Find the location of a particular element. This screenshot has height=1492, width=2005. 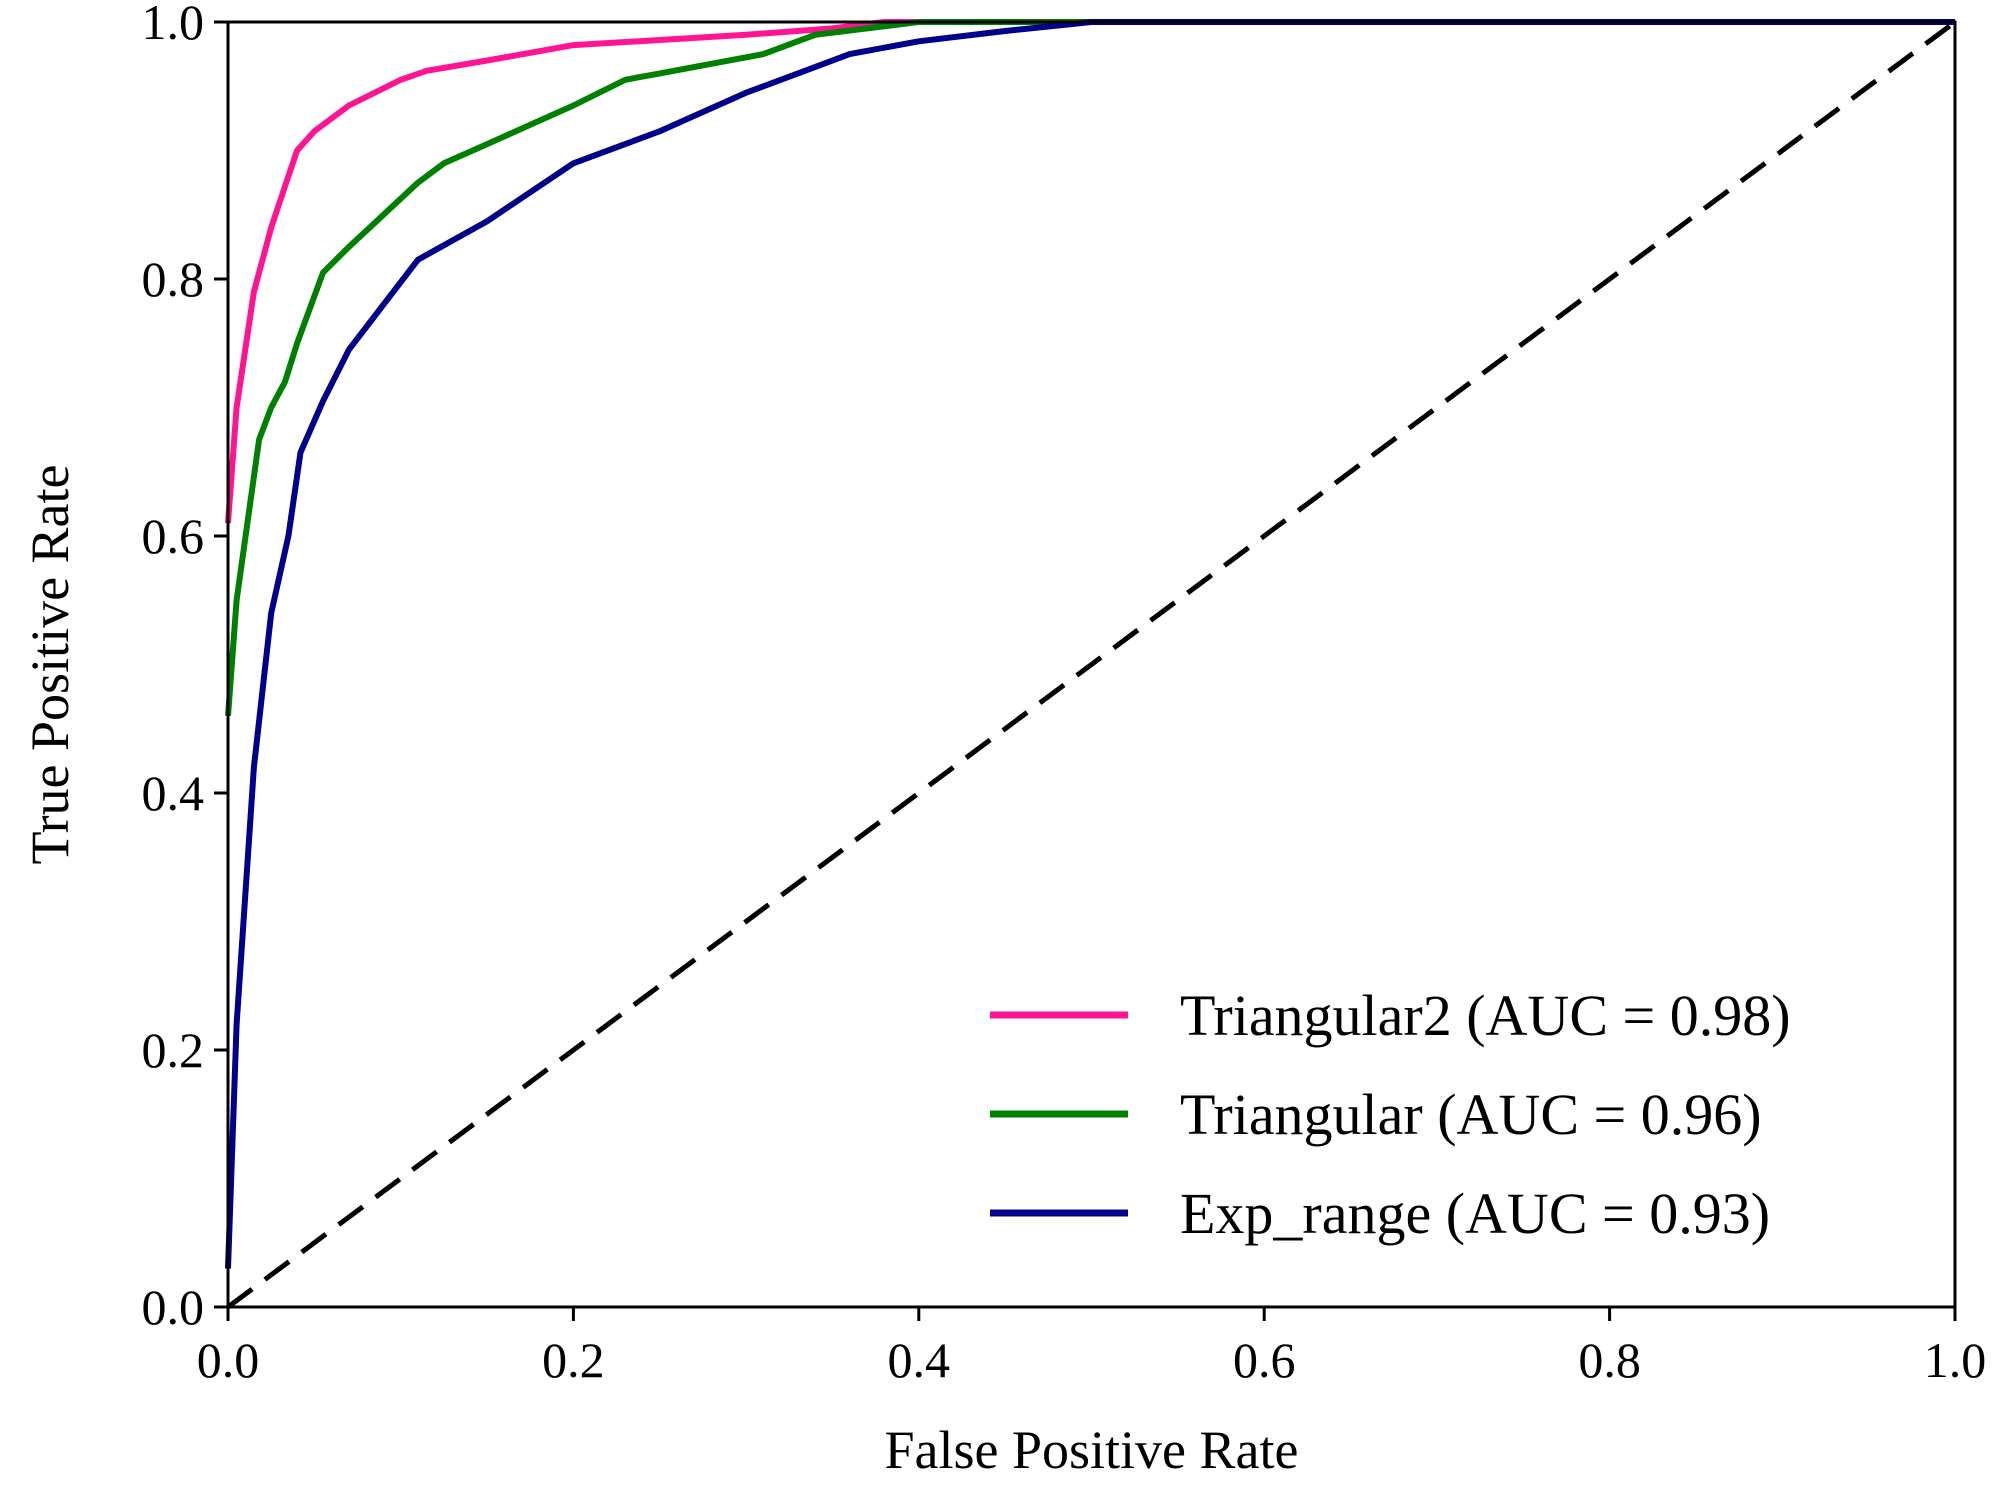

y-tick-label: 0.8 is located at coordinates (173, 279).